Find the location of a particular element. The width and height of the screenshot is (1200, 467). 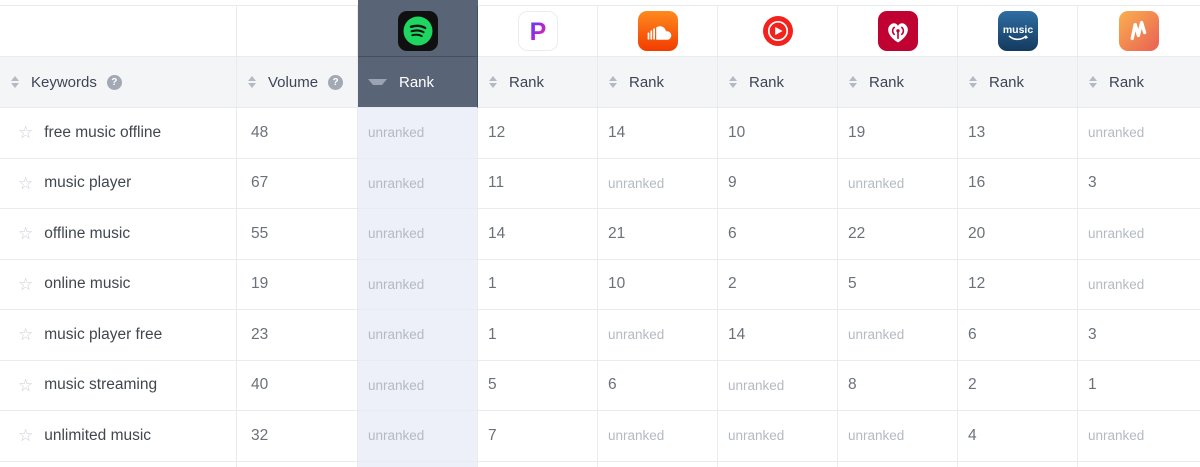

rank-cell-amazon-music: 12 is located at coordinates (1018, 284).